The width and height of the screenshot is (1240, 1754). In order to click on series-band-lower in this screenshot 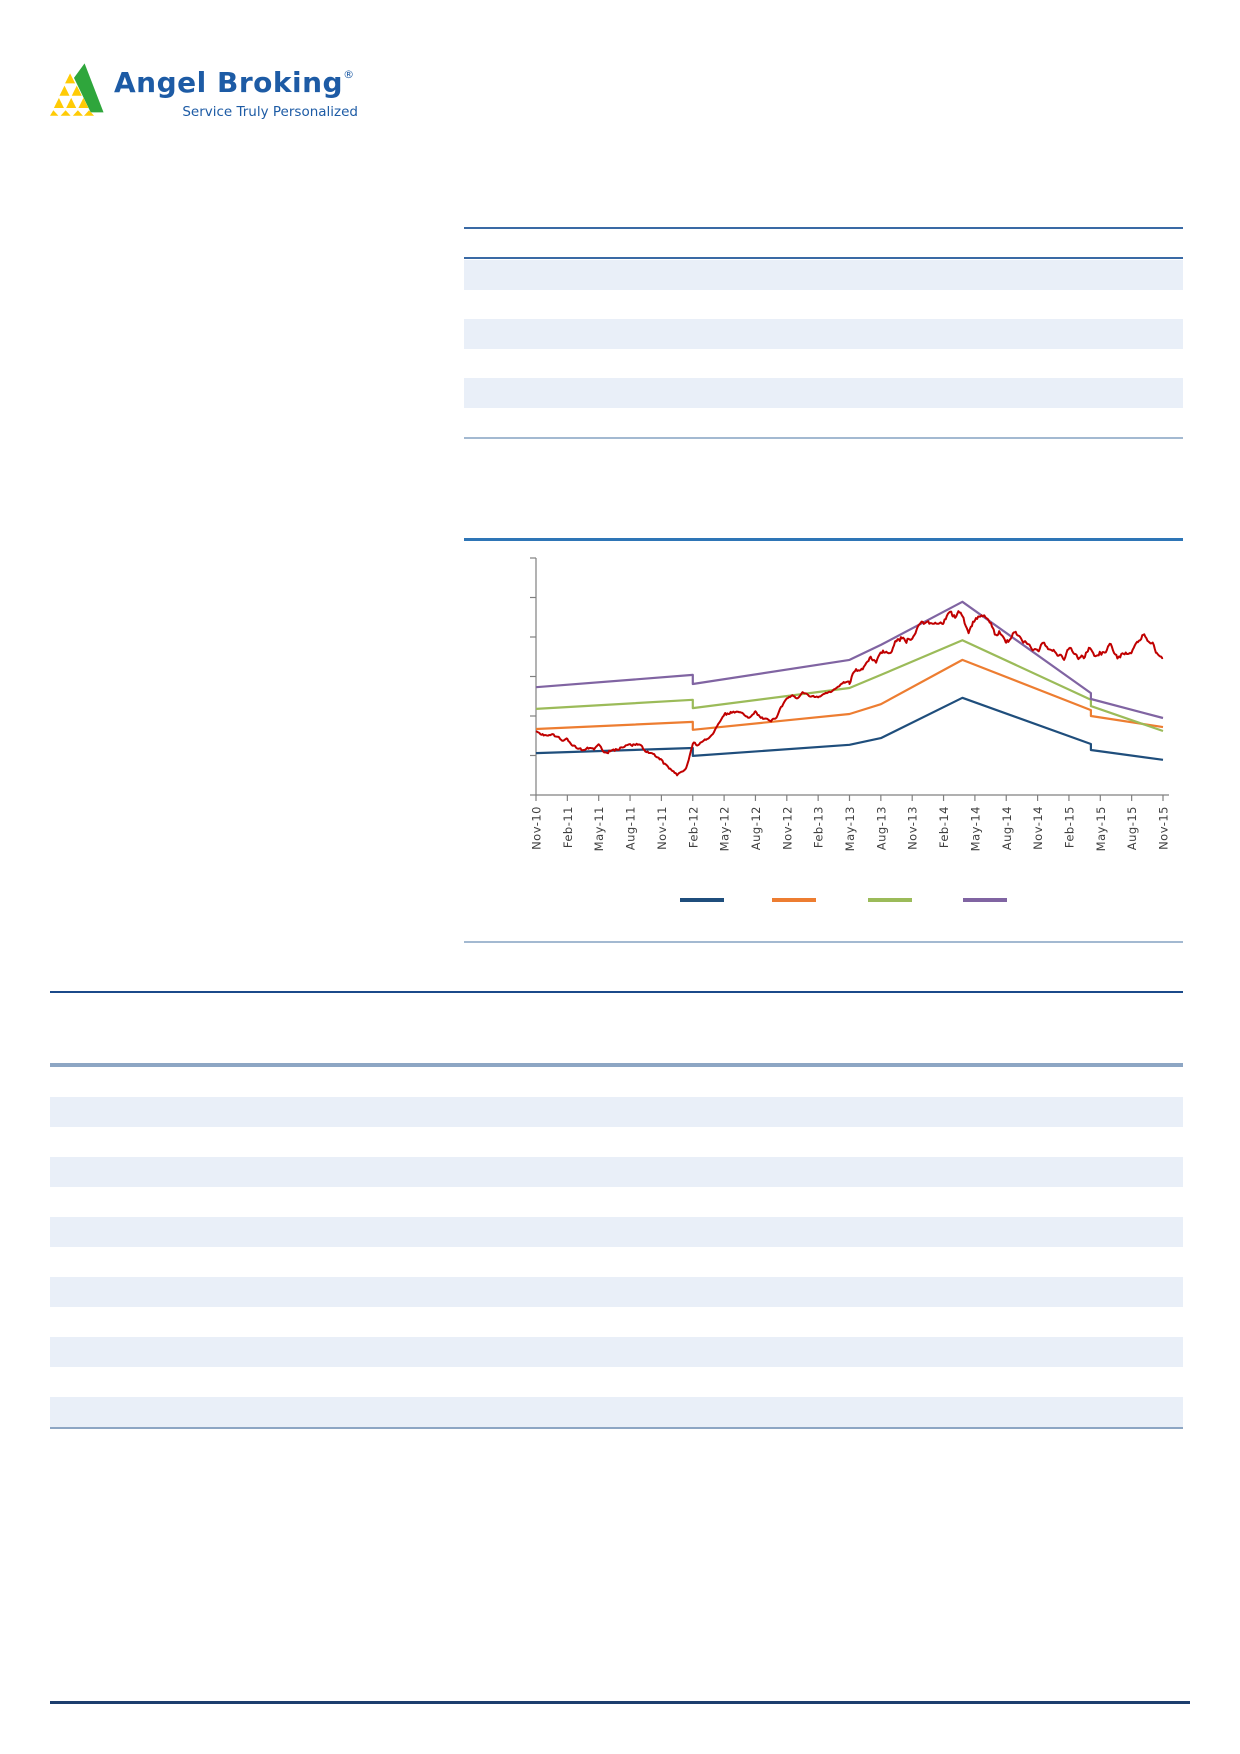, I will do `click(849, 728)`.